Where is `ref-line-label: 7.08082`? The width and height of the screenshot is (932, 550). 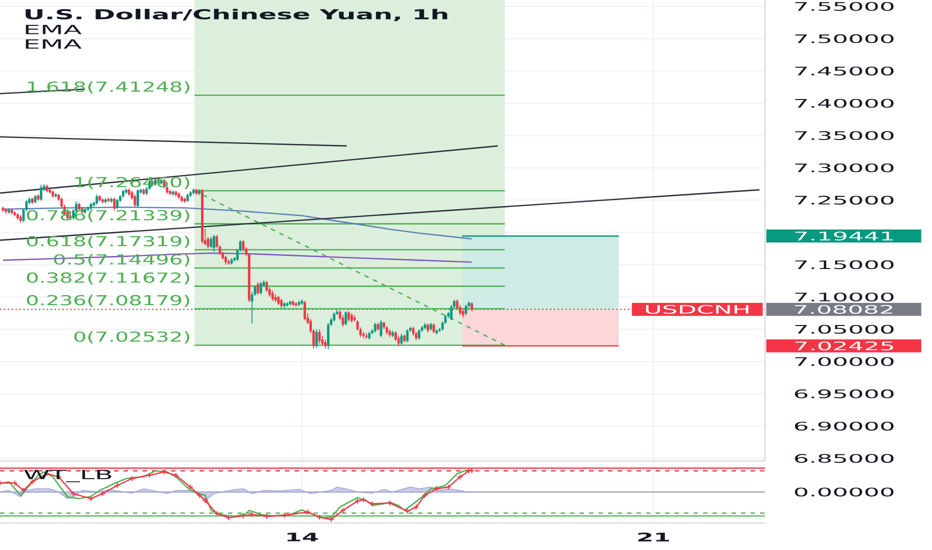
ref-line-label: 7.08082 is located at coordinates (843, 309).